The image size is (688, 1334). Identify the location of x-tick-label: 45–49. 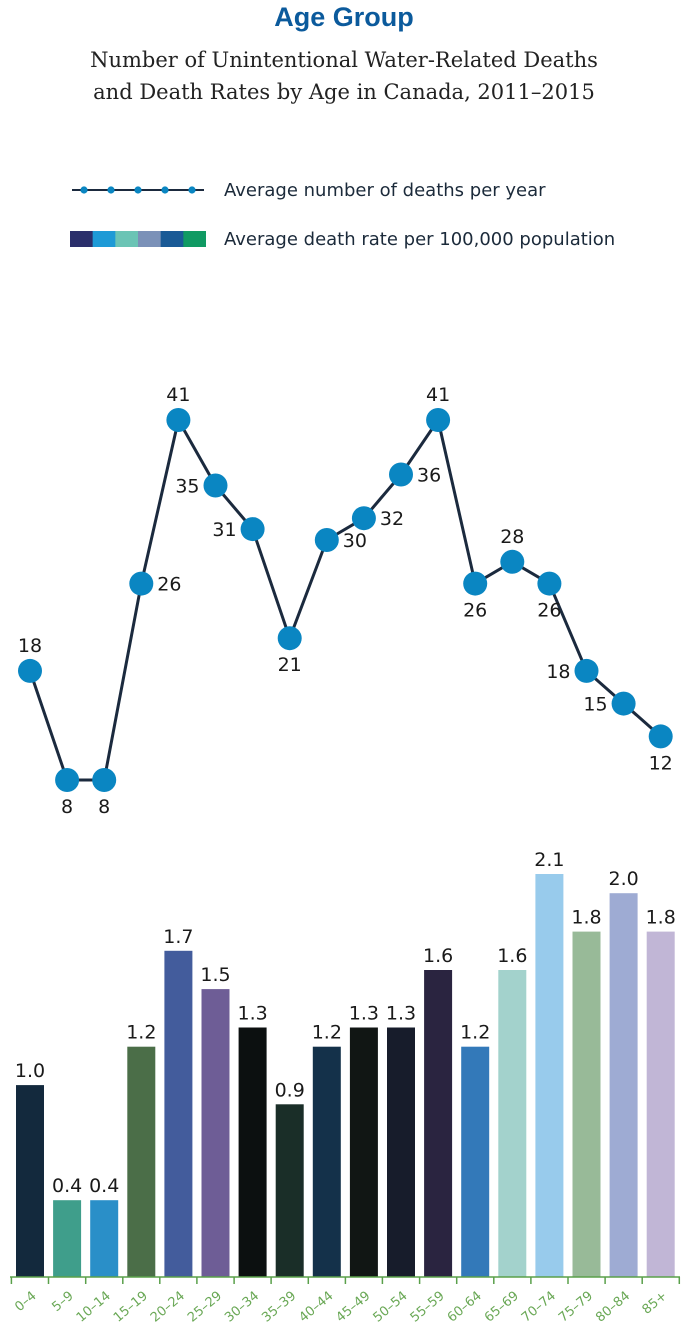
(353, 1307).